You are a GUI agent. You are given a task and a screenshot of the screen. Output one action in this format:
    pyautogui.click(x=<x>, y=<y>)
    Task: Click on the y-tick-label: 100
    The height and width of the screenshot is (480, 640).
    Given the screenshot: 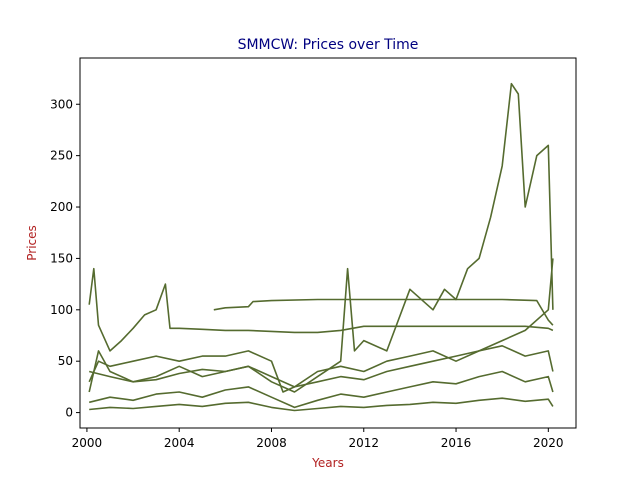 What is the action you would take?
    pyautogui.click(x=61, y=310)
    